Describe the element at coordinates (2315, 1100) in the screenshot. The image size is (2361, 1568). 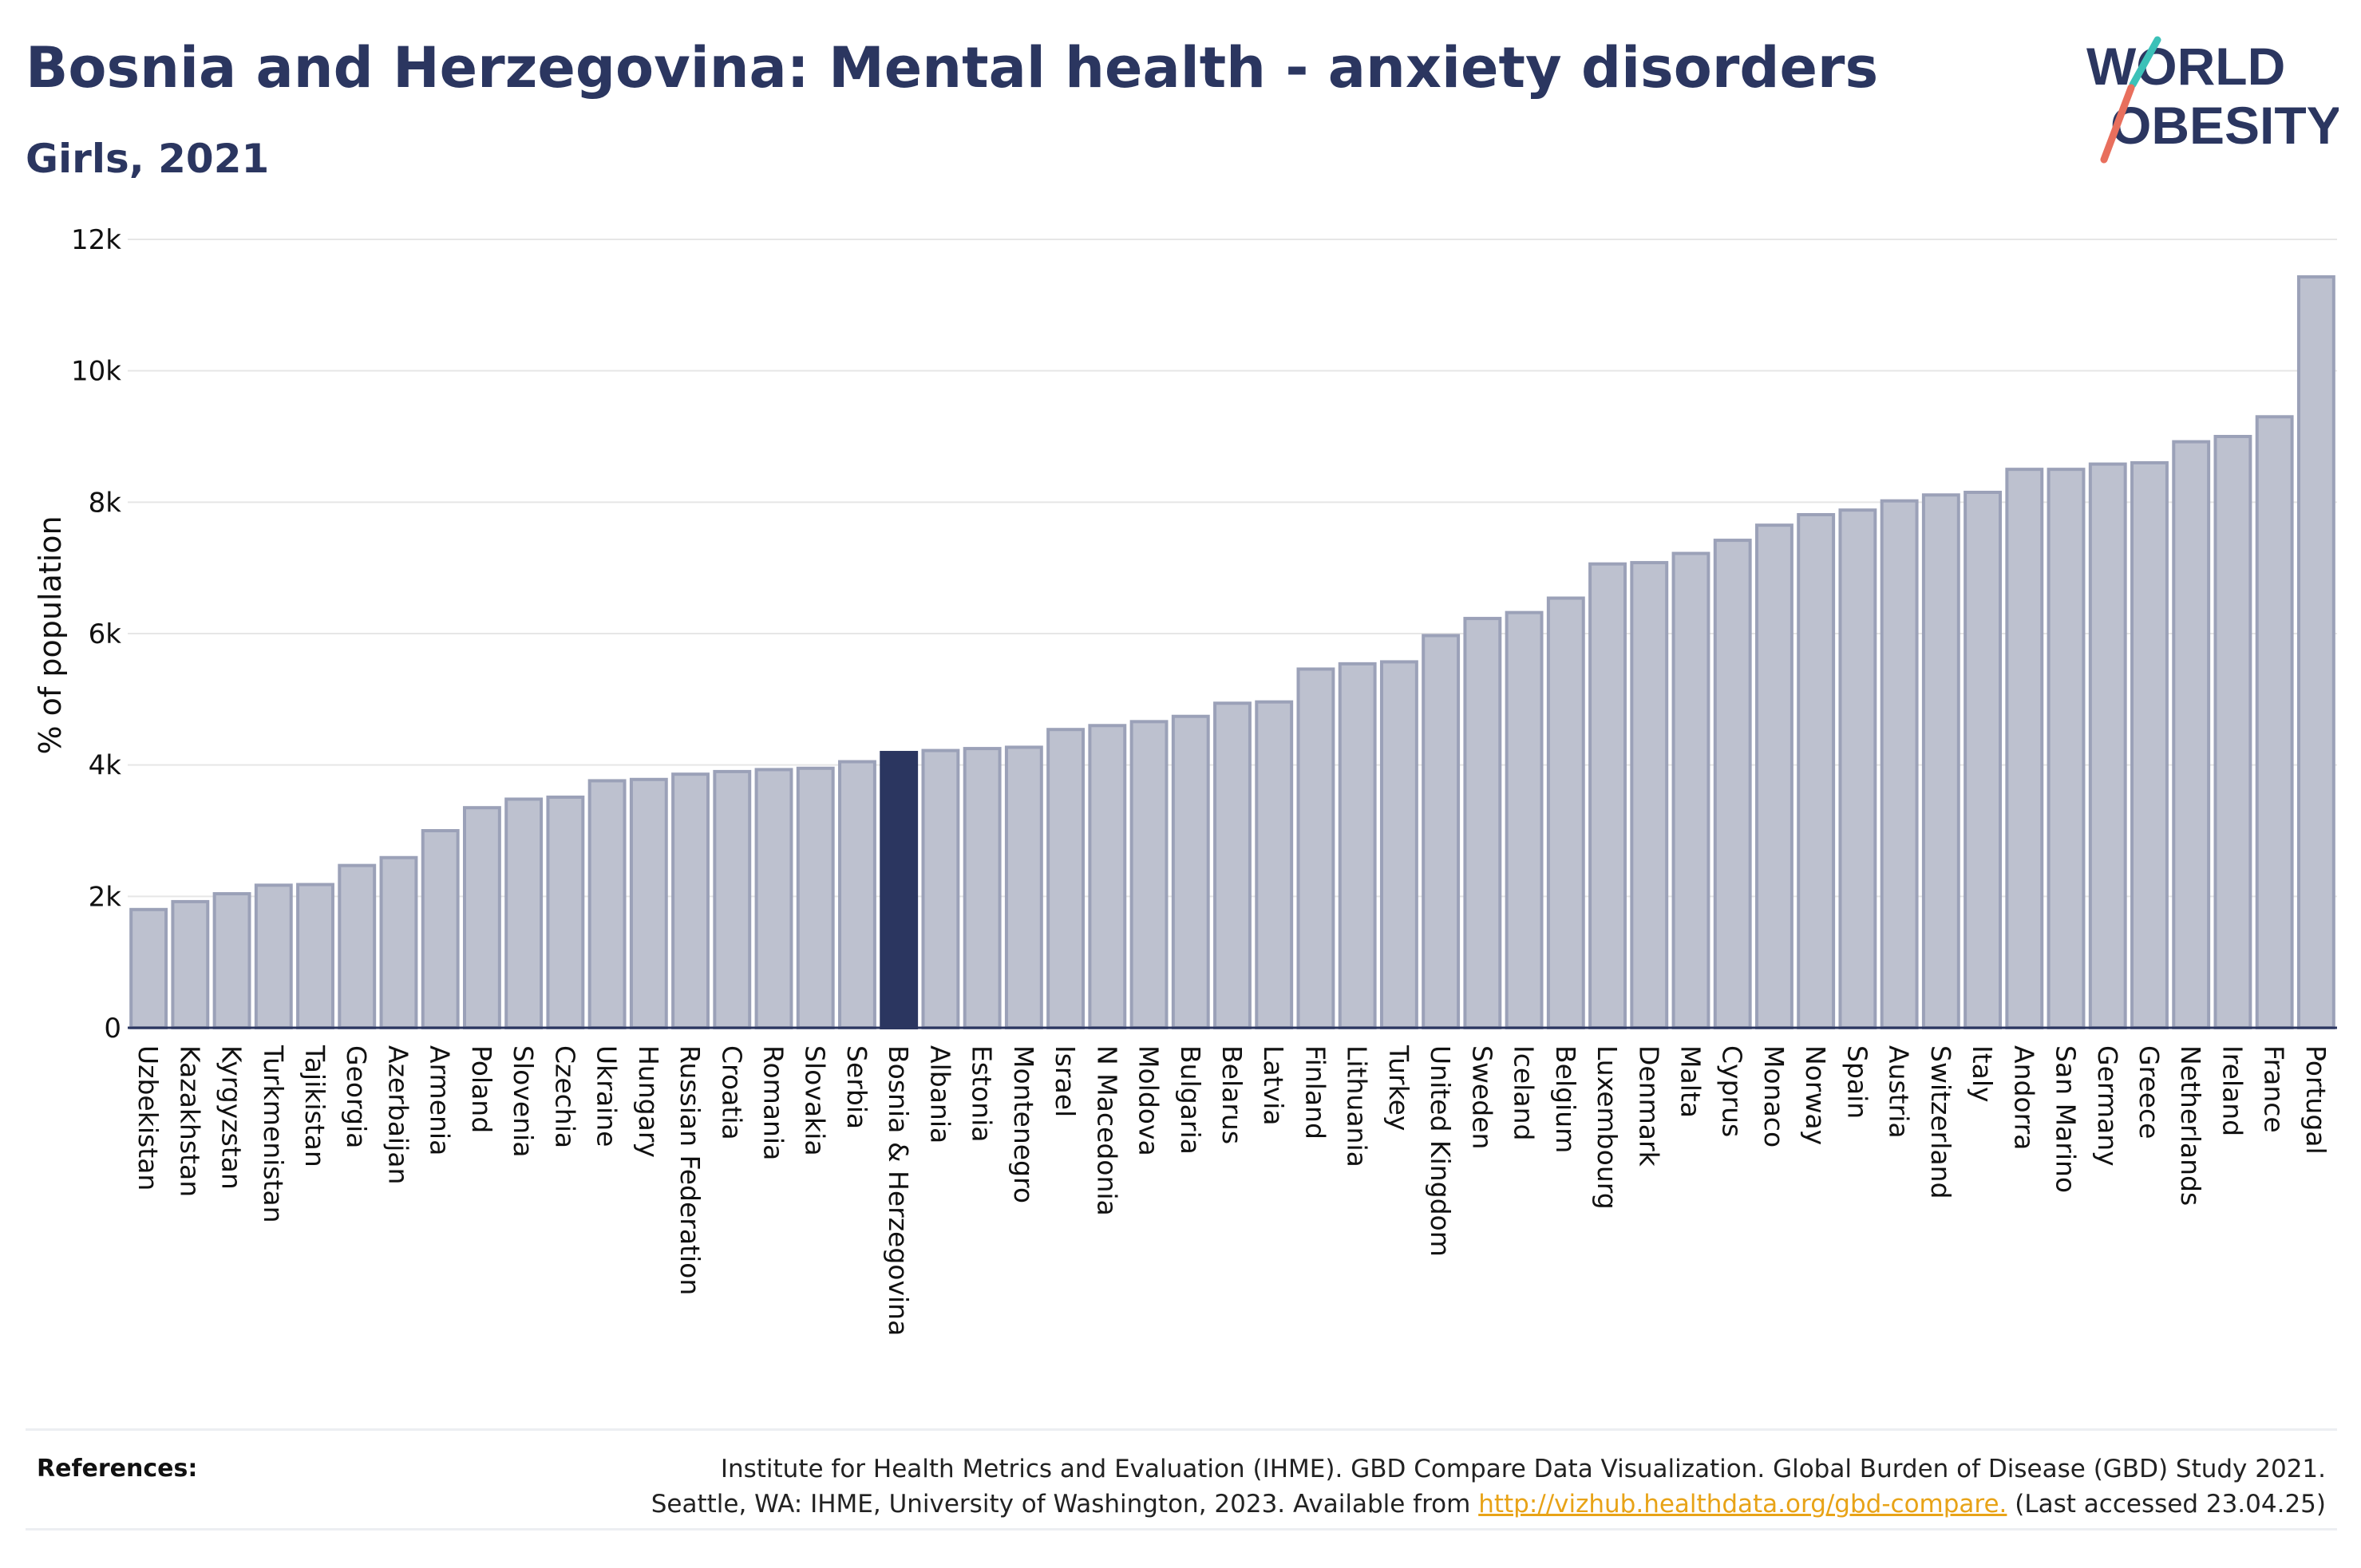
I see `x-tick-label: Portugal` at that location.